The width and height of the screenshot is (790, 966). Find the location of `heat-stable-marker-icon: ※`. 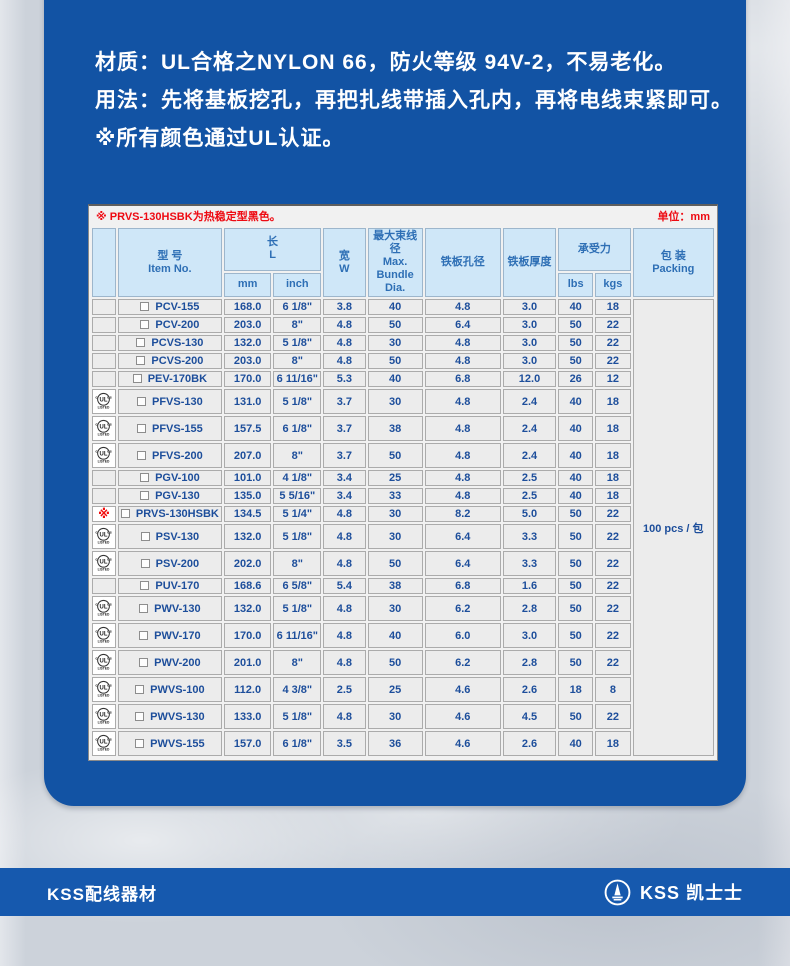

heat-stable-marker-icon: ※ is located at coordinates (104, 514).